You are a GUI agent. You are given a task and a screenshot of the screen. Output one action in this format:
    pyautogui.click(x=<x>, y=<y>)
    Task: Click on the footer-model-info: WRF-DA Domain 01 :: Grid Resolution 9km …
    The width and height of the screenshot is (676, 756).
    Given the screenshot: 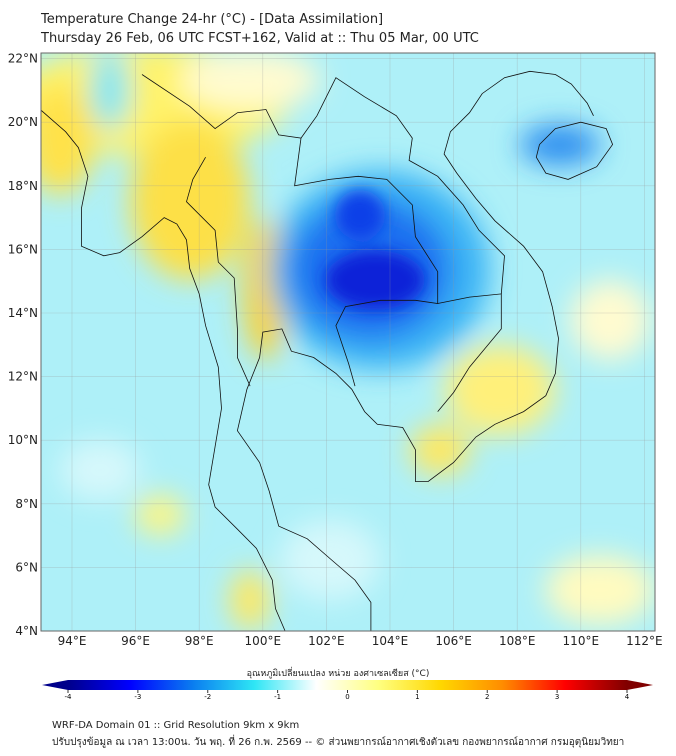 What is the action you would take?
    pyautogui.click(x=176, y=725)
    